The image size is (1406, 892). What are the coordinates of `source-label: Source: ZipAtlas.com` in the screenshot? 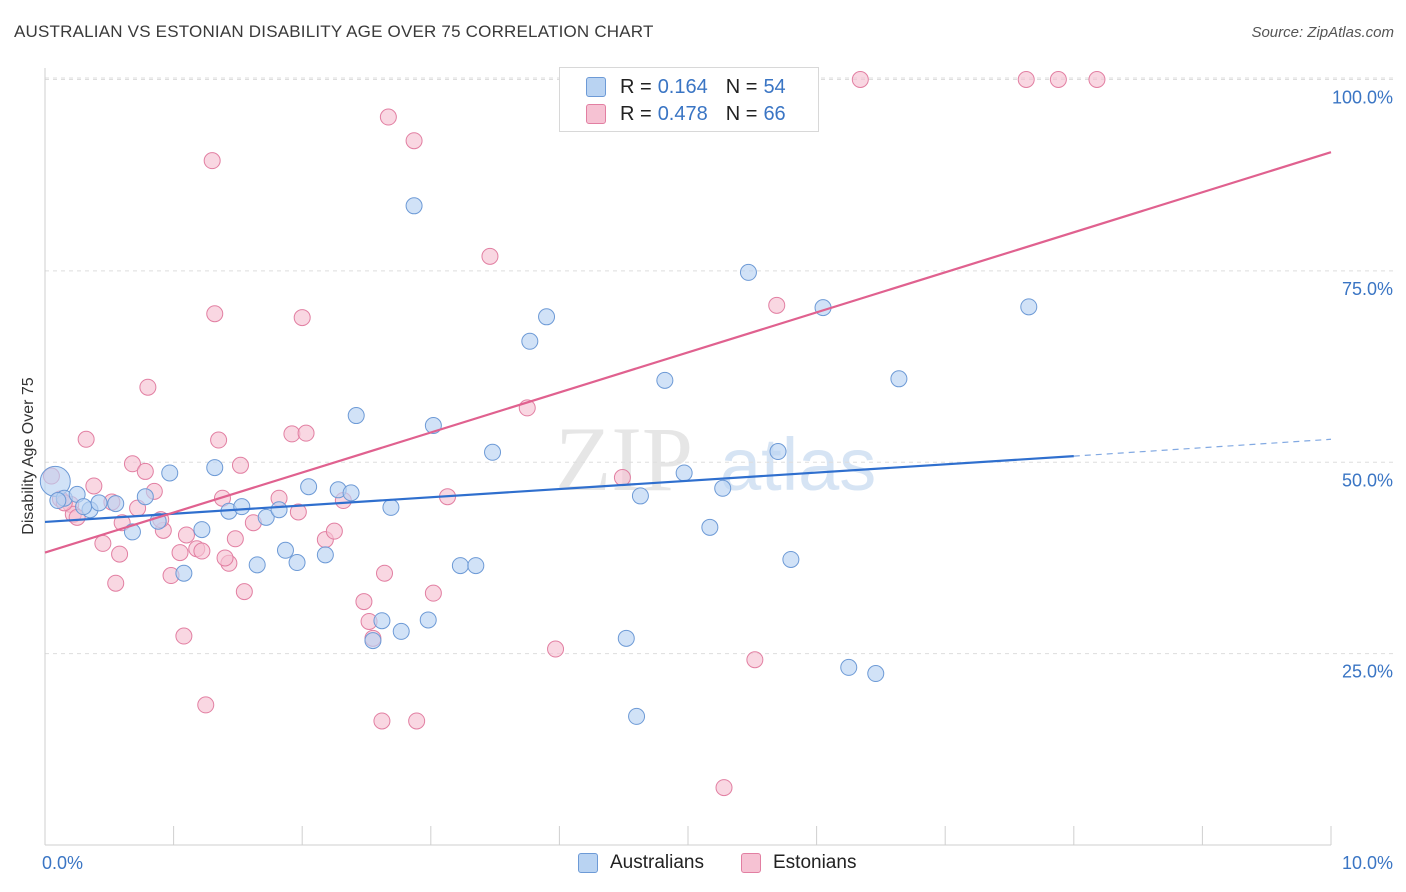 It's located at (1322, 32).